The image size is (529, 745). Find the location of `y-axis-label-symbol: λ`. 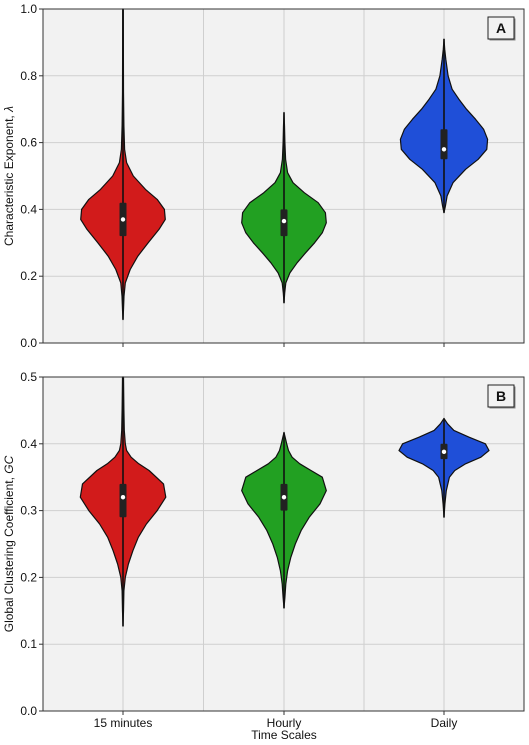

y-axis-label-symbol: λ is located at coordinates (9, 109).